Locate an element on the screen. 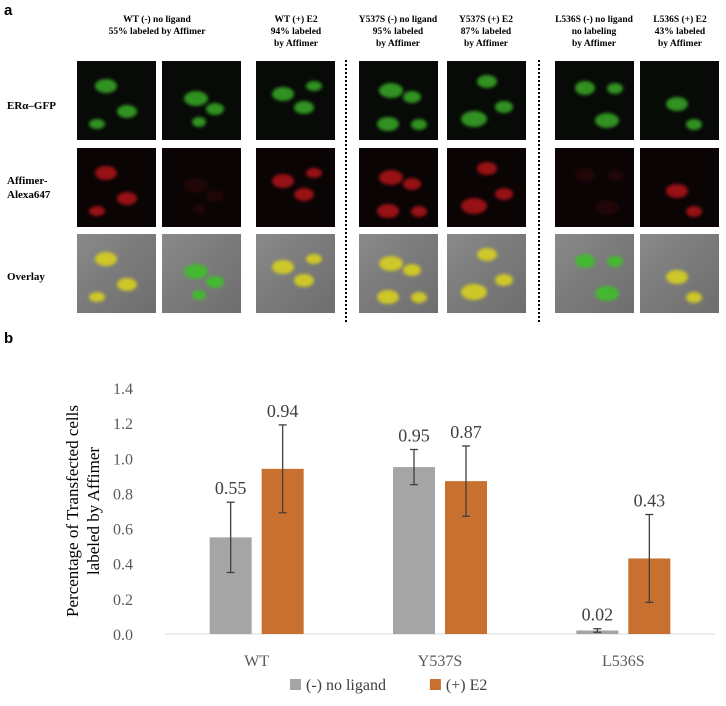 The height and width of the screenshot is (706, 726). bar is located at coordinates (414, 550).